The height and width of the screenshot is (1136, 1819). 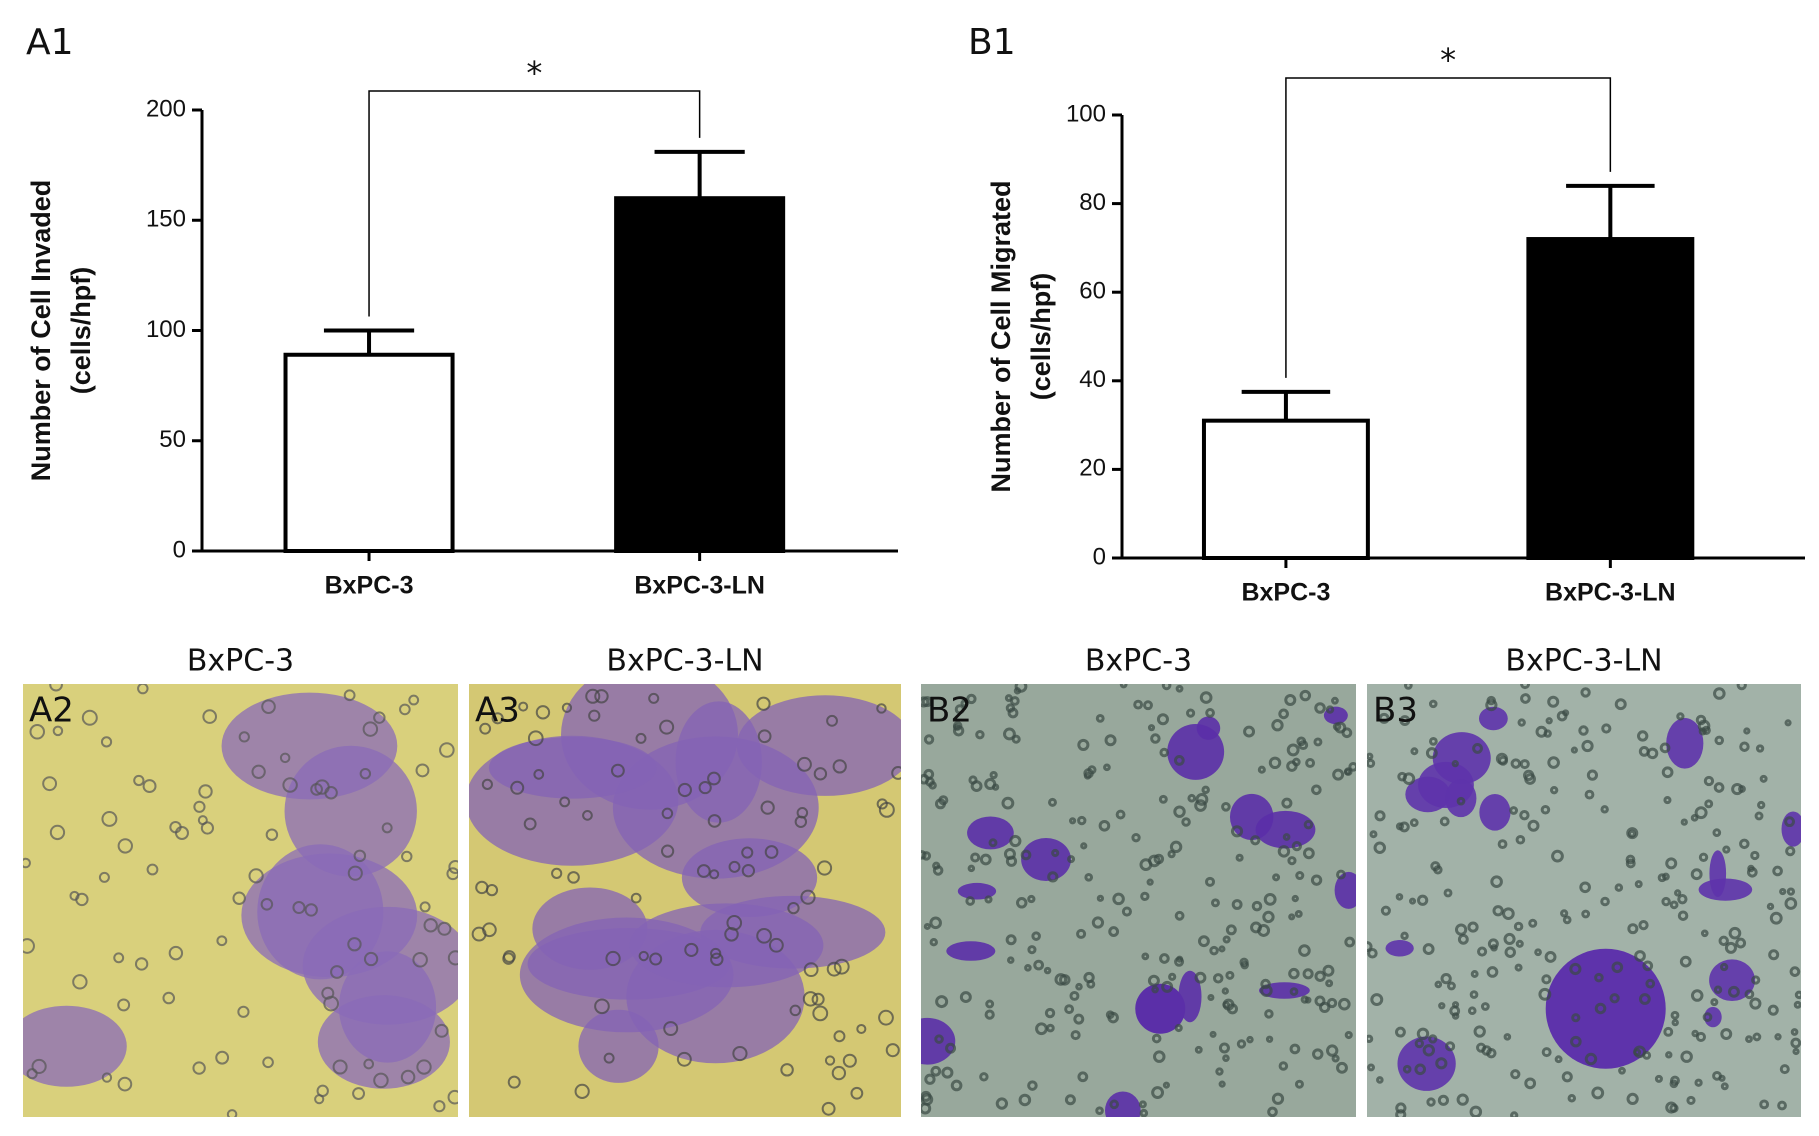 What do you see at coordinates (992, 42) in the screenshot?
I see `panel-label: B1` at bounding box center [992, 42].